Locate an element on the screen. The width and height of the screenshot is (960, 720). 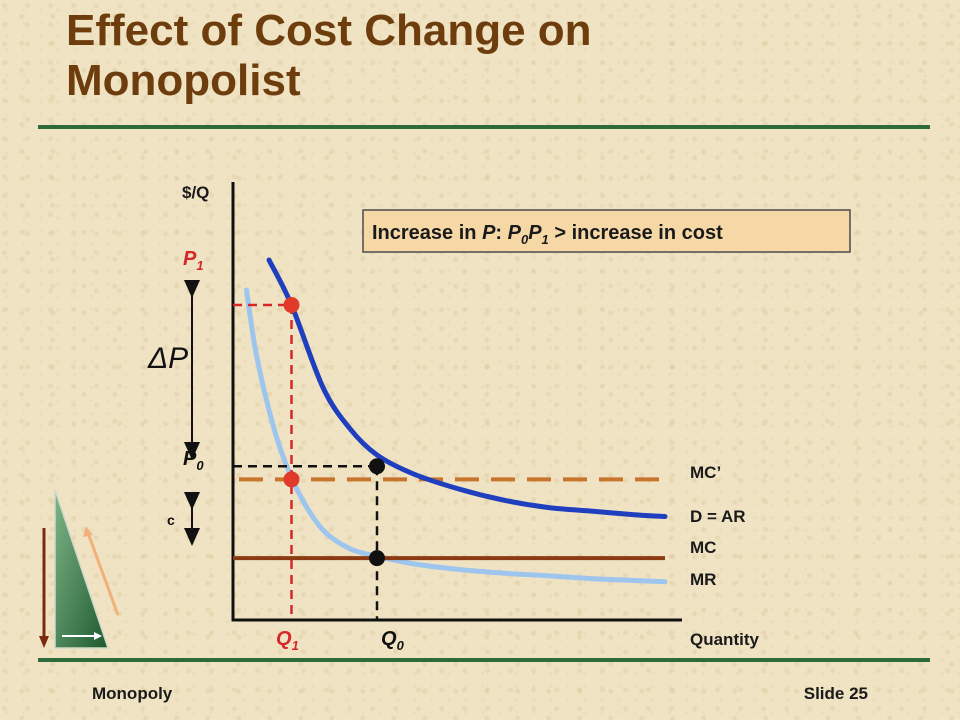
y-axis-label: $/Q is located at coordinates (195, 192).